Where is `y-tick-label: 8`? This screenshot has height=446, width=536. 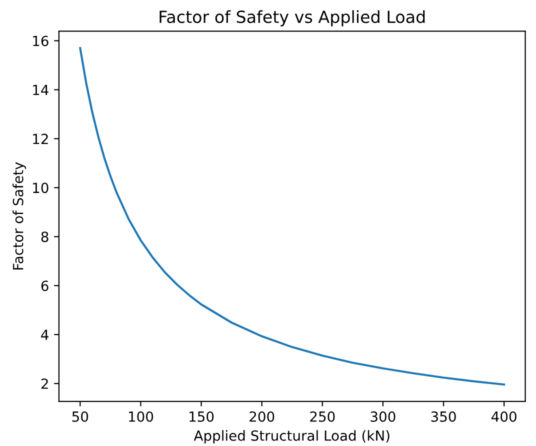 y-tick-label: 8 is located at coordinates (44, 237).